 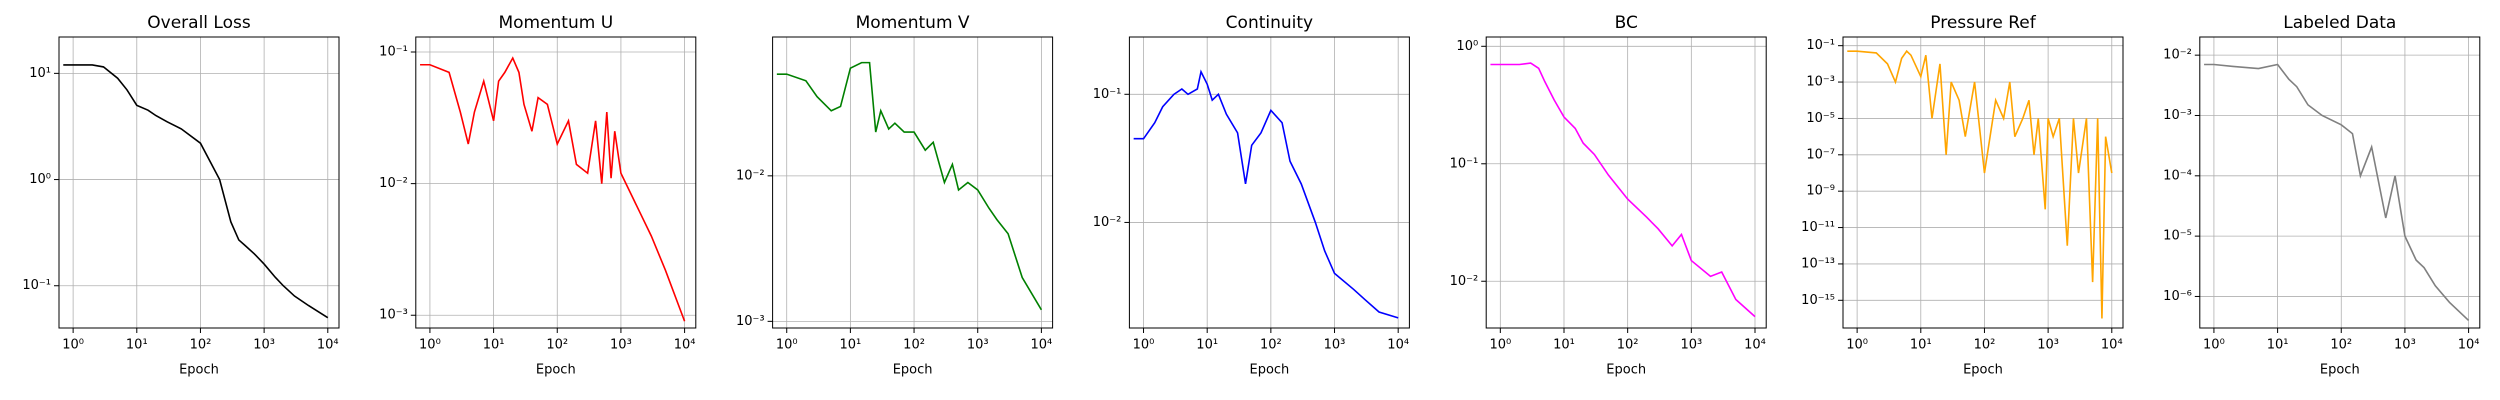 I want to click on subplot-title: Overall Loss, so click(x=199, y=23).